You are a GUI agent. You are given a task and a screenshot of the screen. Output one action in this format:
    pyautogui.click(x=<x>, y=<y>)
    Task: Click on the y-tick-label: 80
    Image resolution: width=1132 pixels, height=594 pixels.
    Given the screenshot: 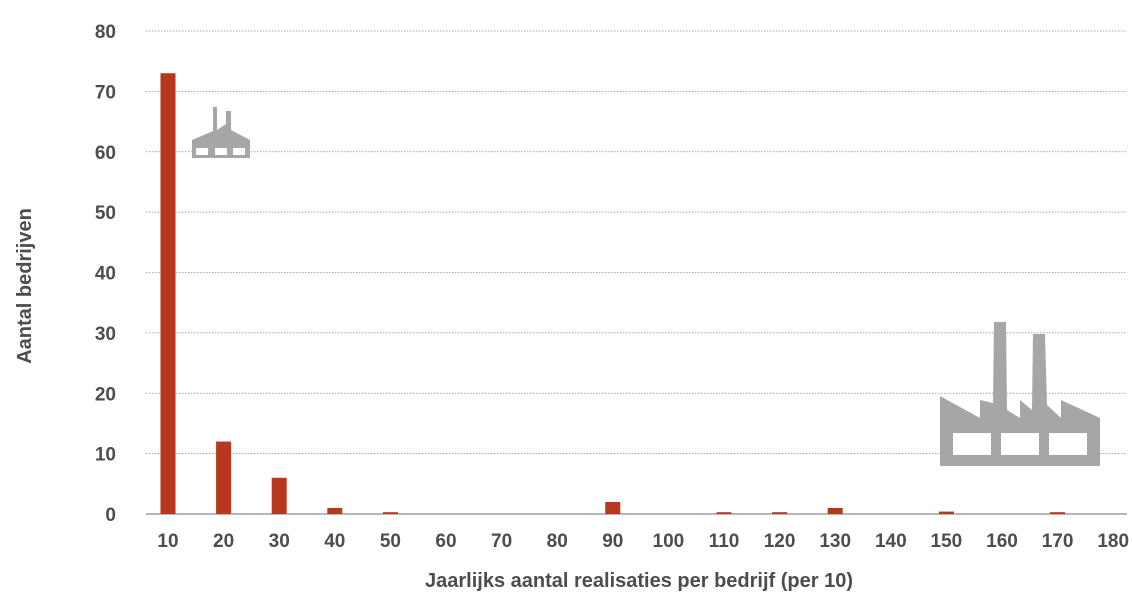 What is the action you would take?
    pyautogui.click(x=105, y=32)
    